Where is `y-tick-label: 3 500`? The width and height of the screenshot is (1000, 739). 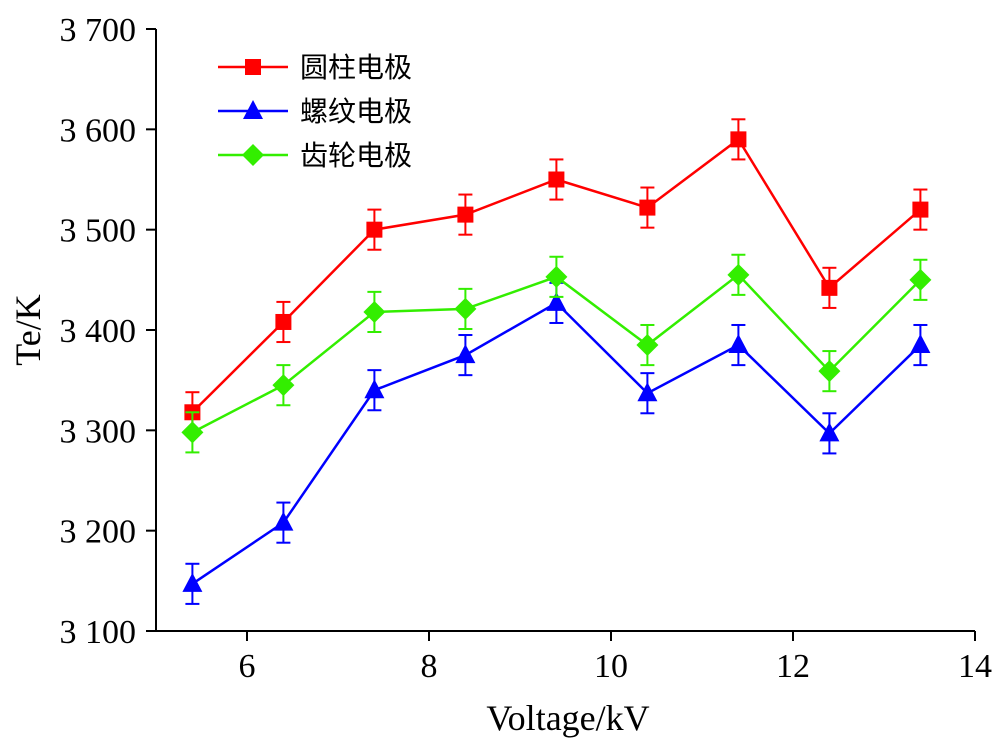 y-tick-label: 3 500 is located at coordinates (98, 231).